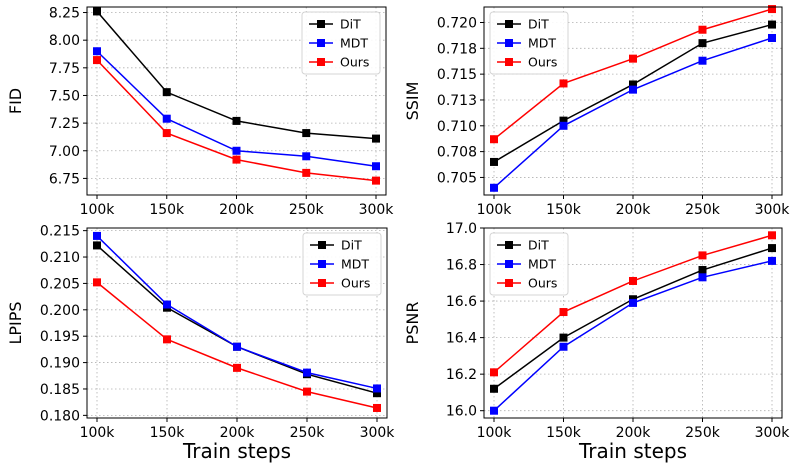 The height and width of the screenshot is (464, 791). Describe the element at coordinates (15, 322) in the screenshot. I see `y-axis-label: LPIPS` at that location.